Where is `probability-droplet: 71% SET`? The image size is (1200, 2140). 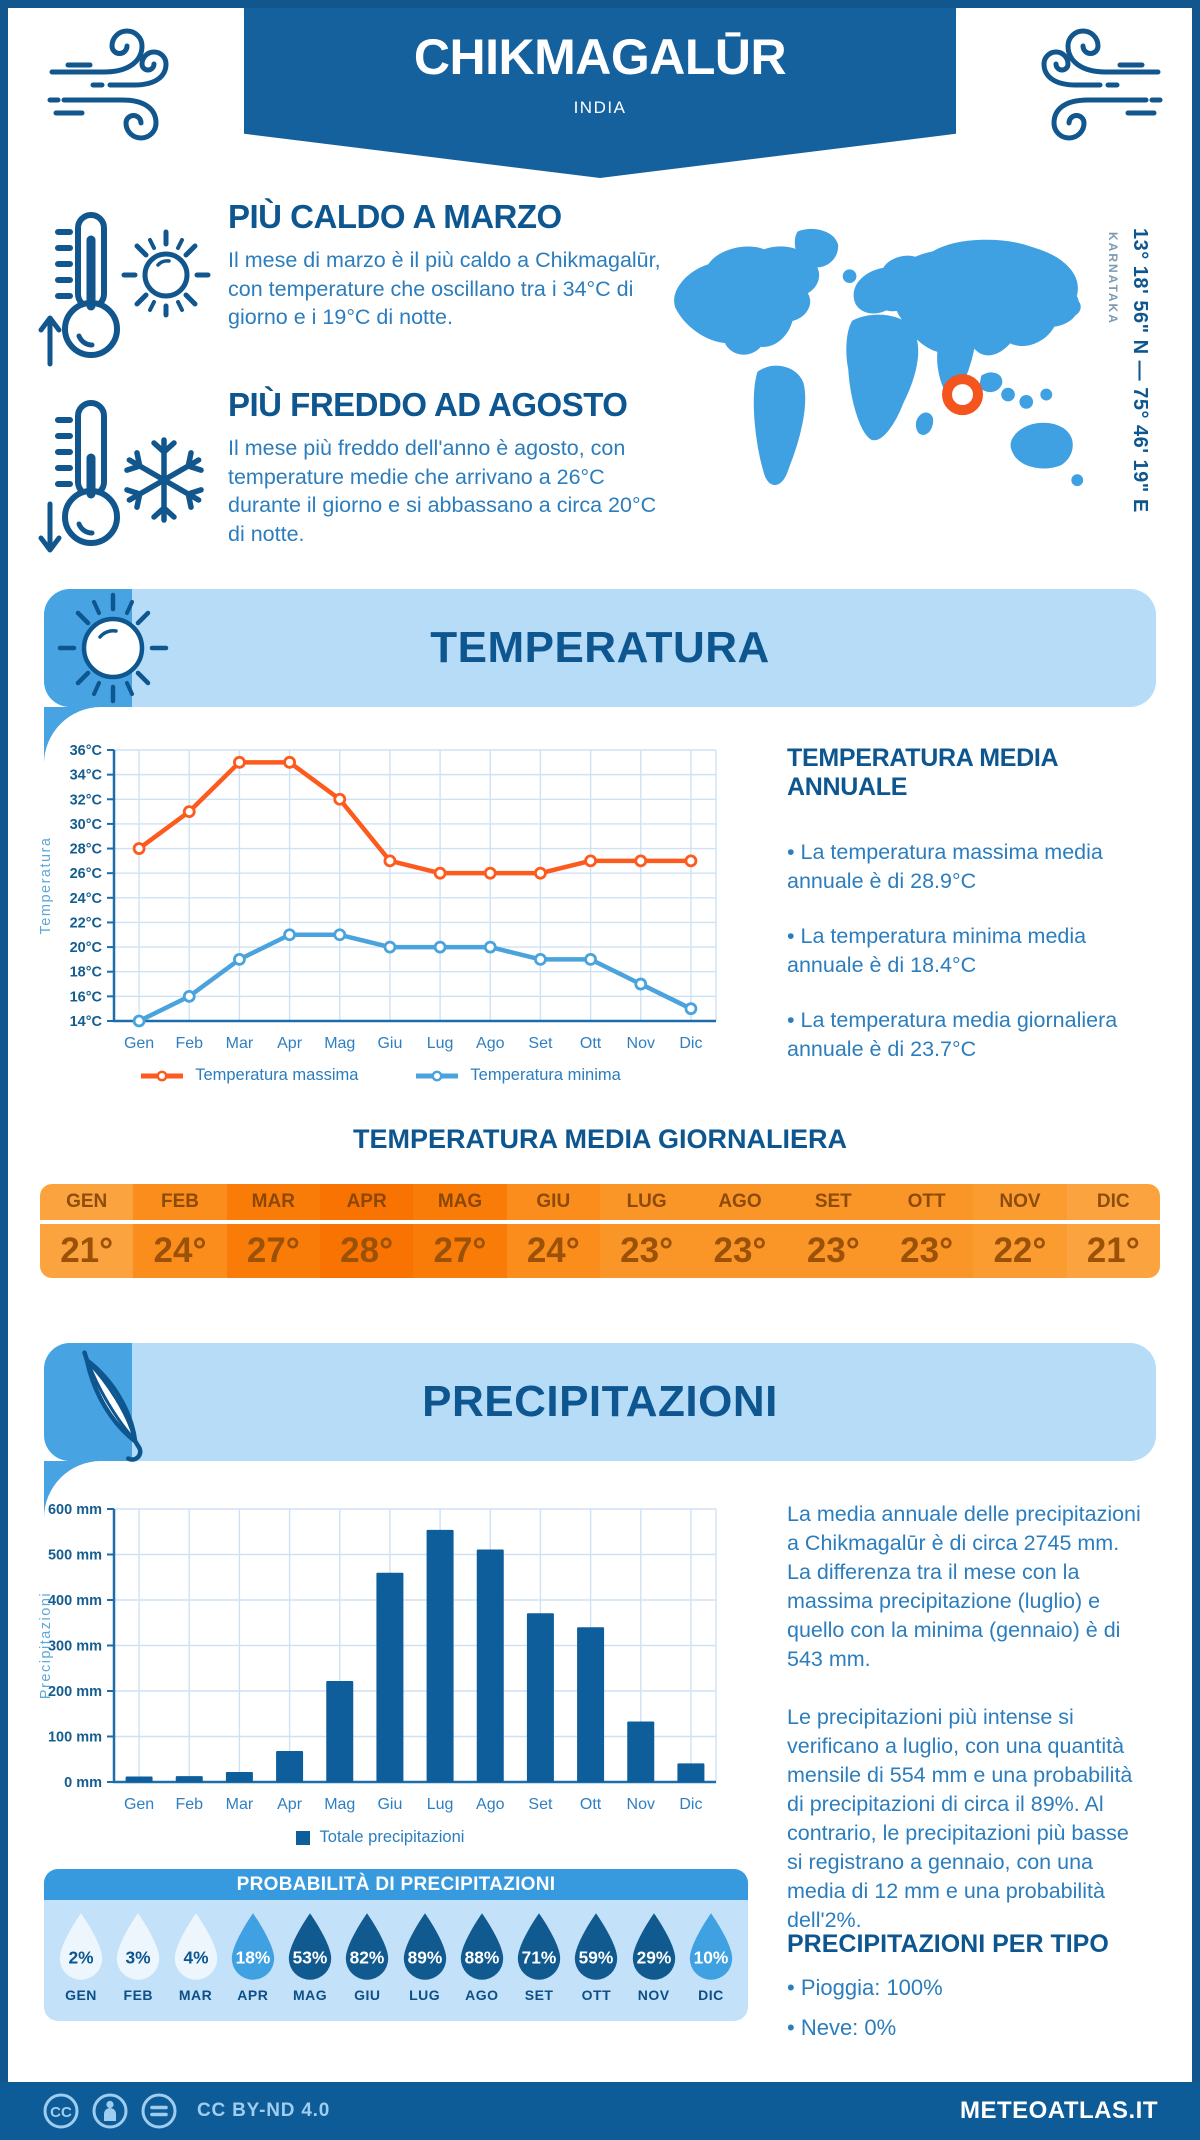
probability-droplet: 71% SET is located at coordinates (539, 1956).